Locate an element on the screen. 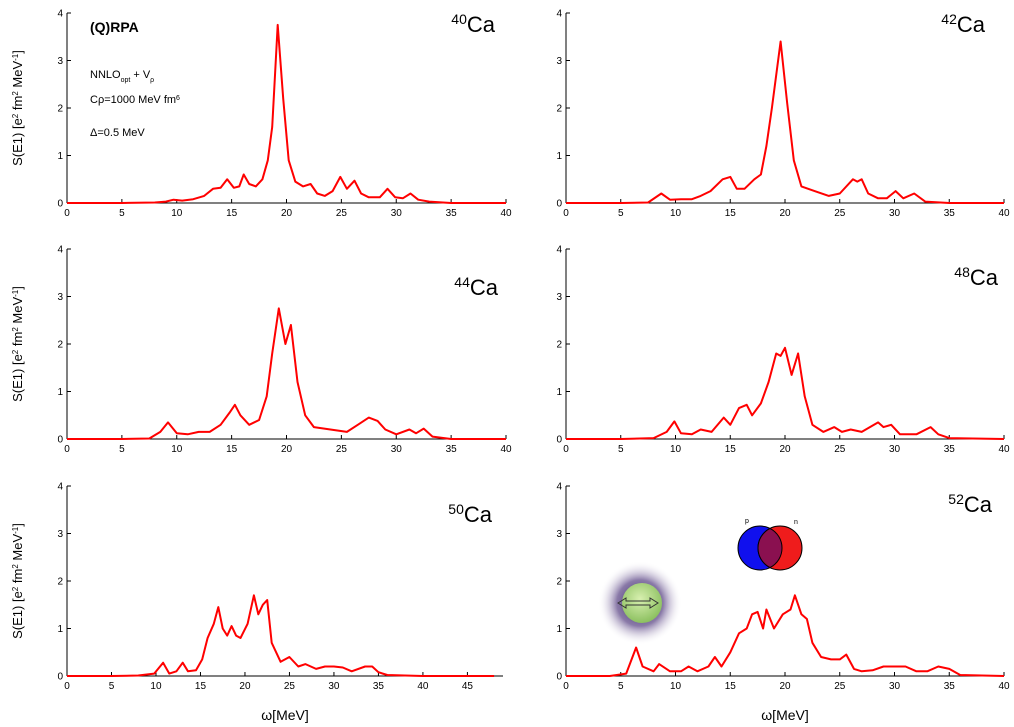 The width and height of the screenshot is (1014, 727). text-part: Δ=0.5 MeV is located at coordinates (117, 133).